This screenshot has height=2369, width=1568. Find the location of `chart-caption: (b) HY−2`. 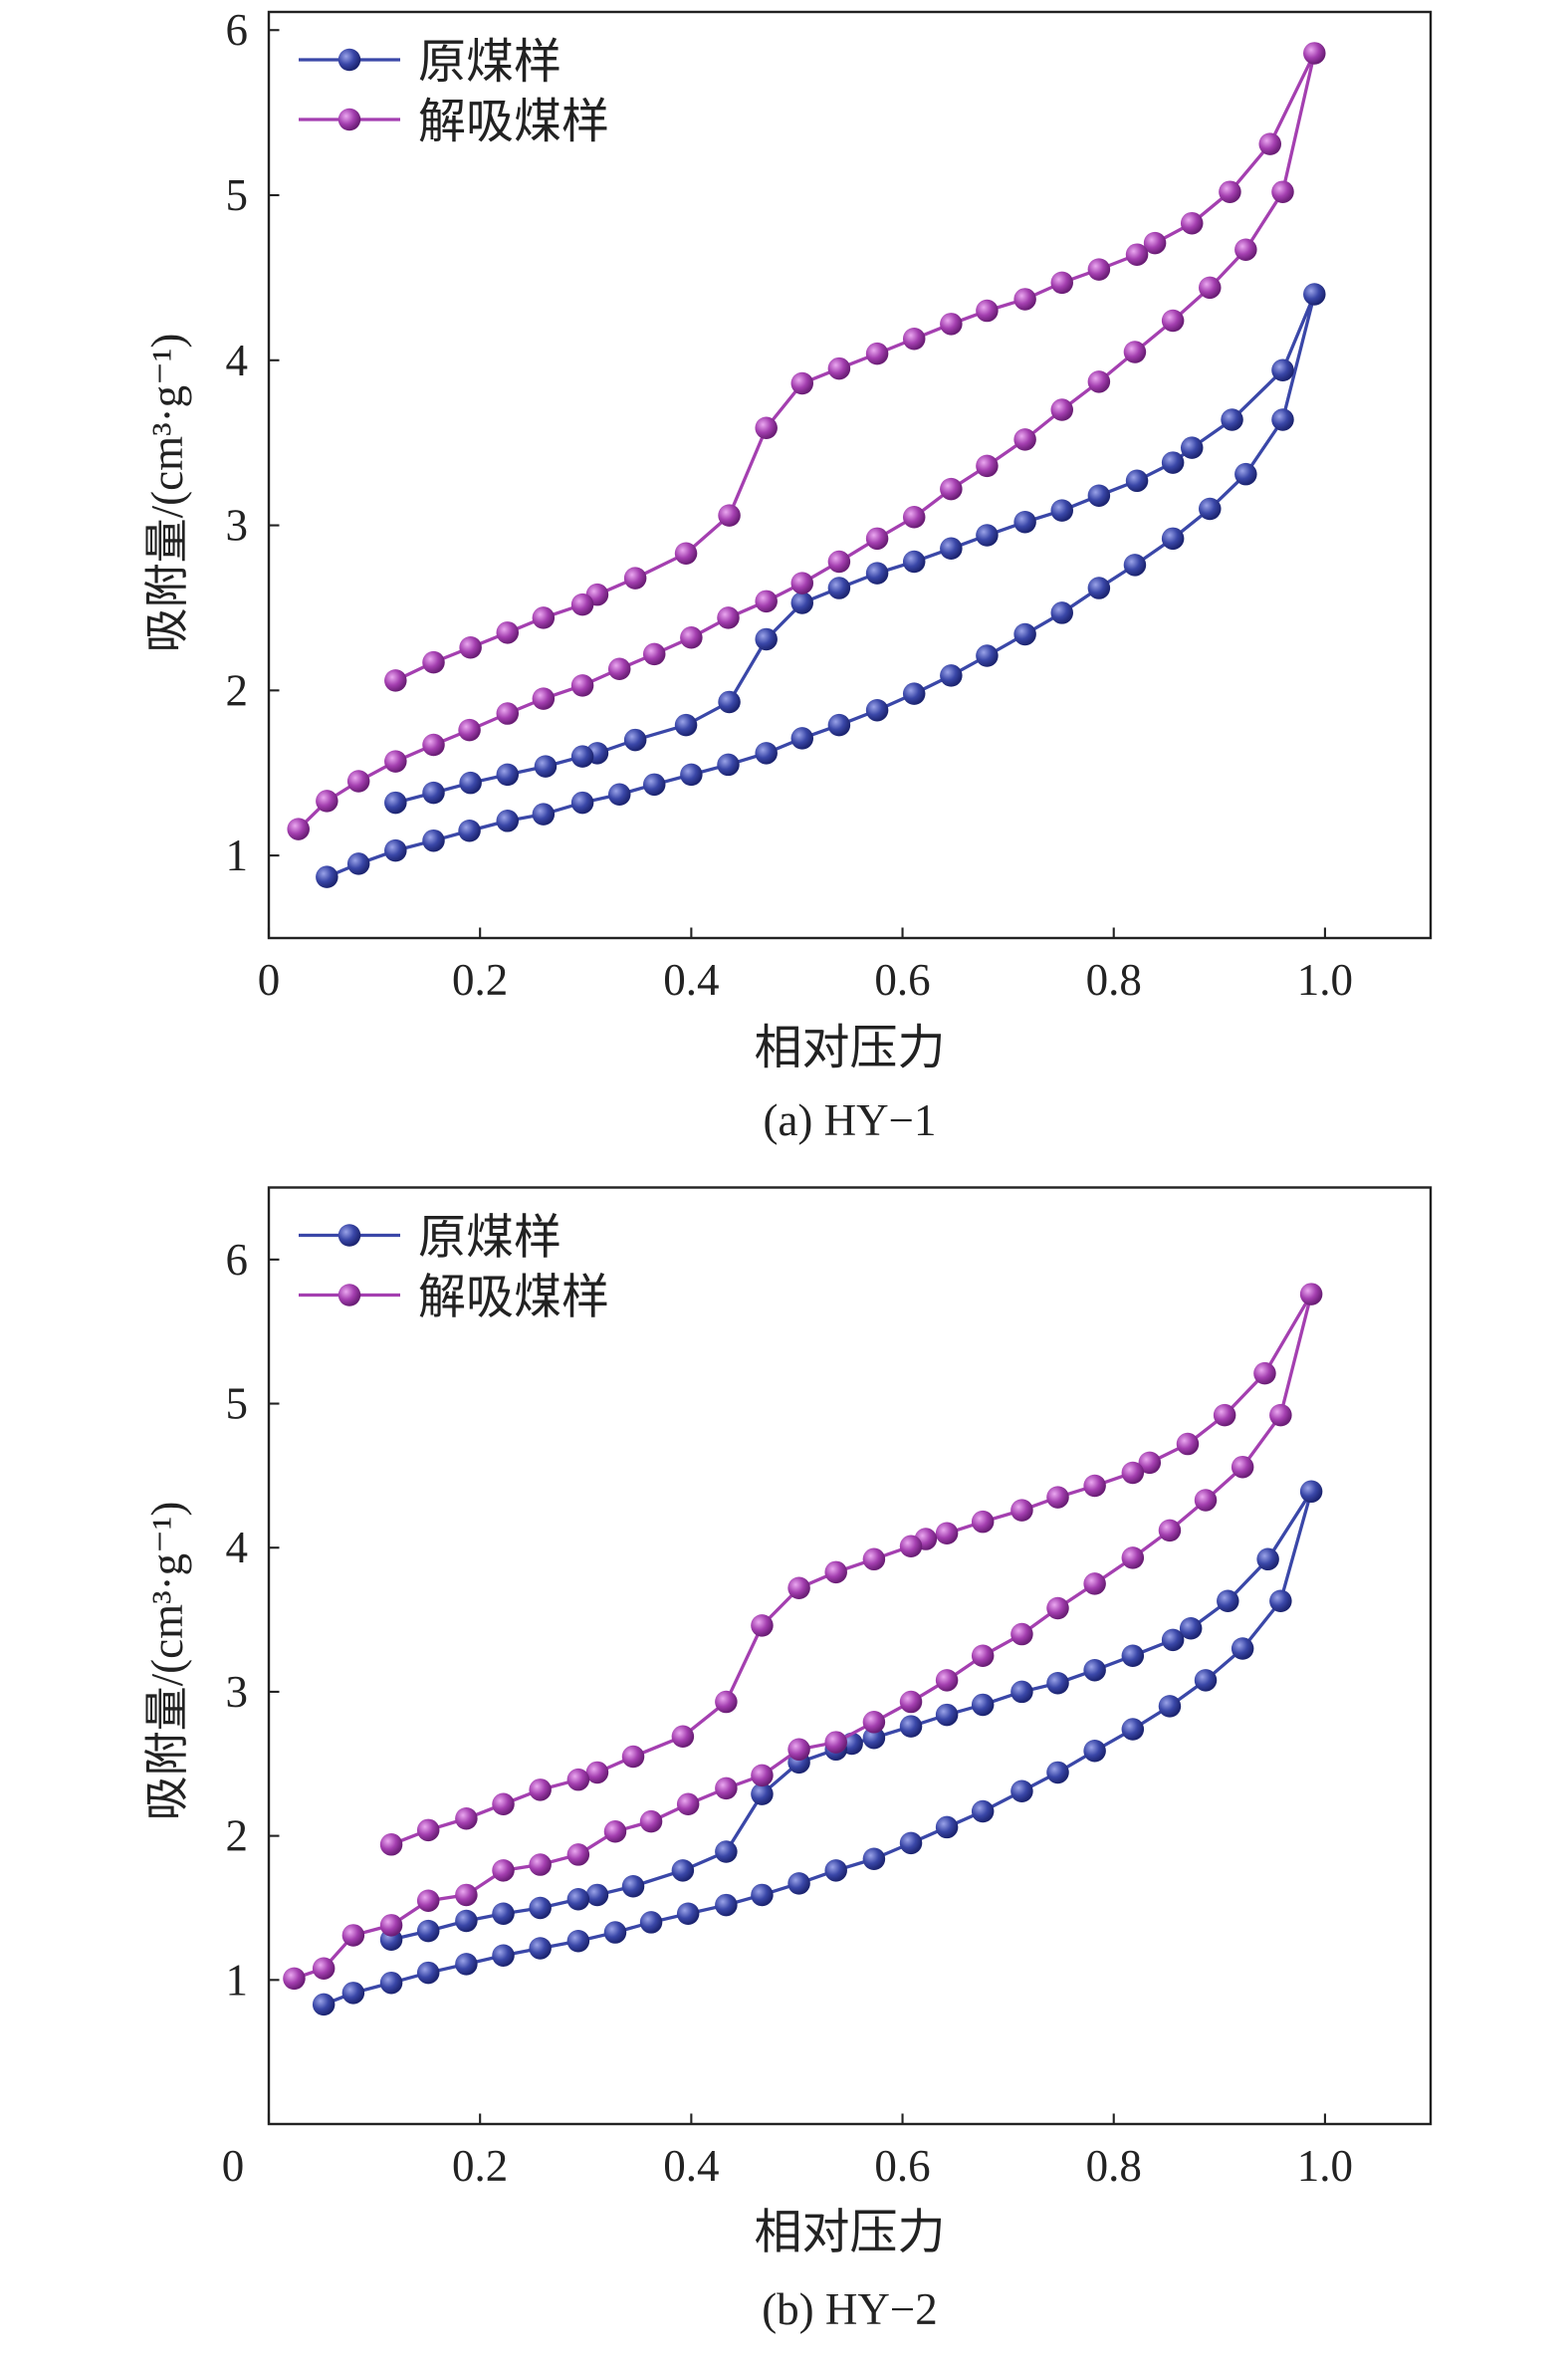

chart-caption: (b) HY−2 is located at coordinates (850, 2309).